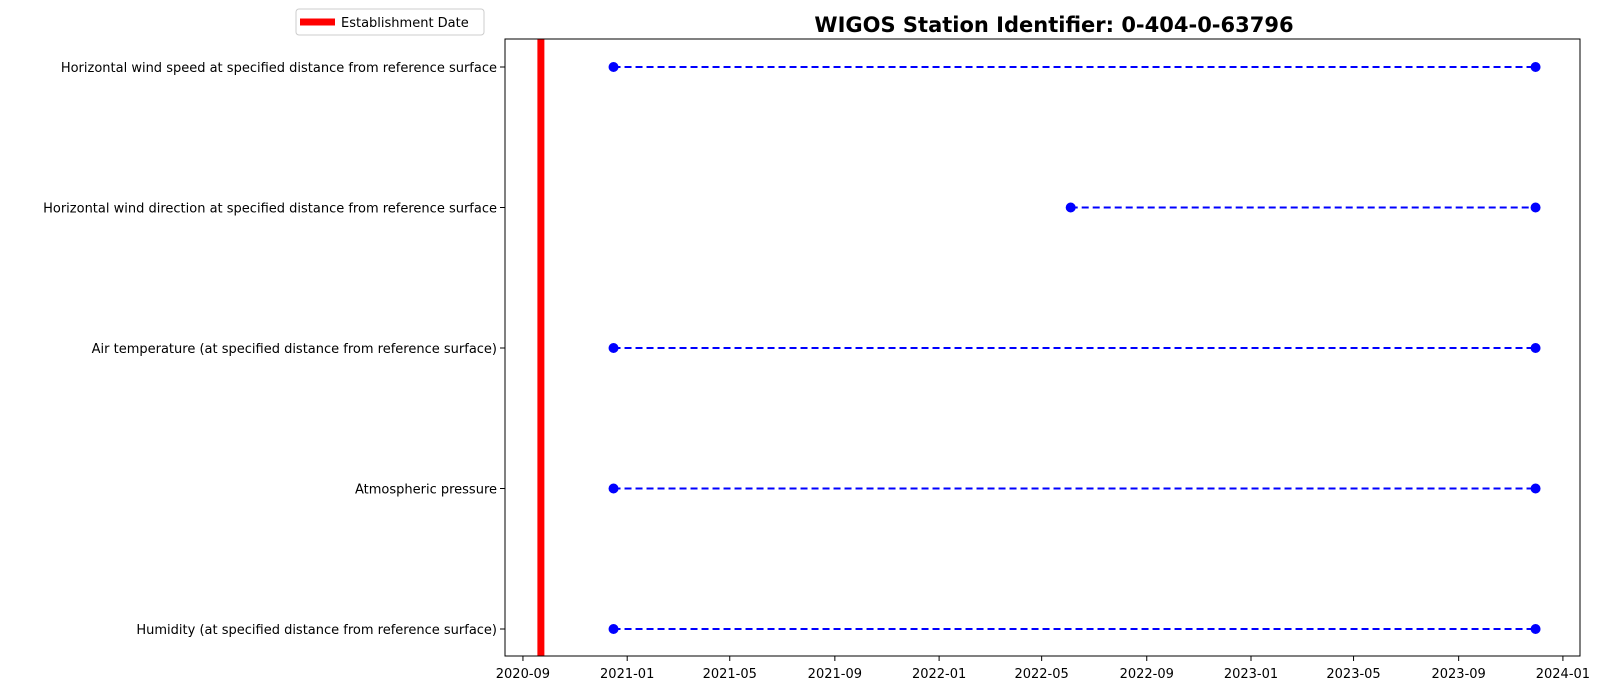 The image size is (1608, 689). What do you see at coordinates (1251, 674) in the screenshot?
I see `x-tick-label: 2023-01` at bounding box center [1251, 674].